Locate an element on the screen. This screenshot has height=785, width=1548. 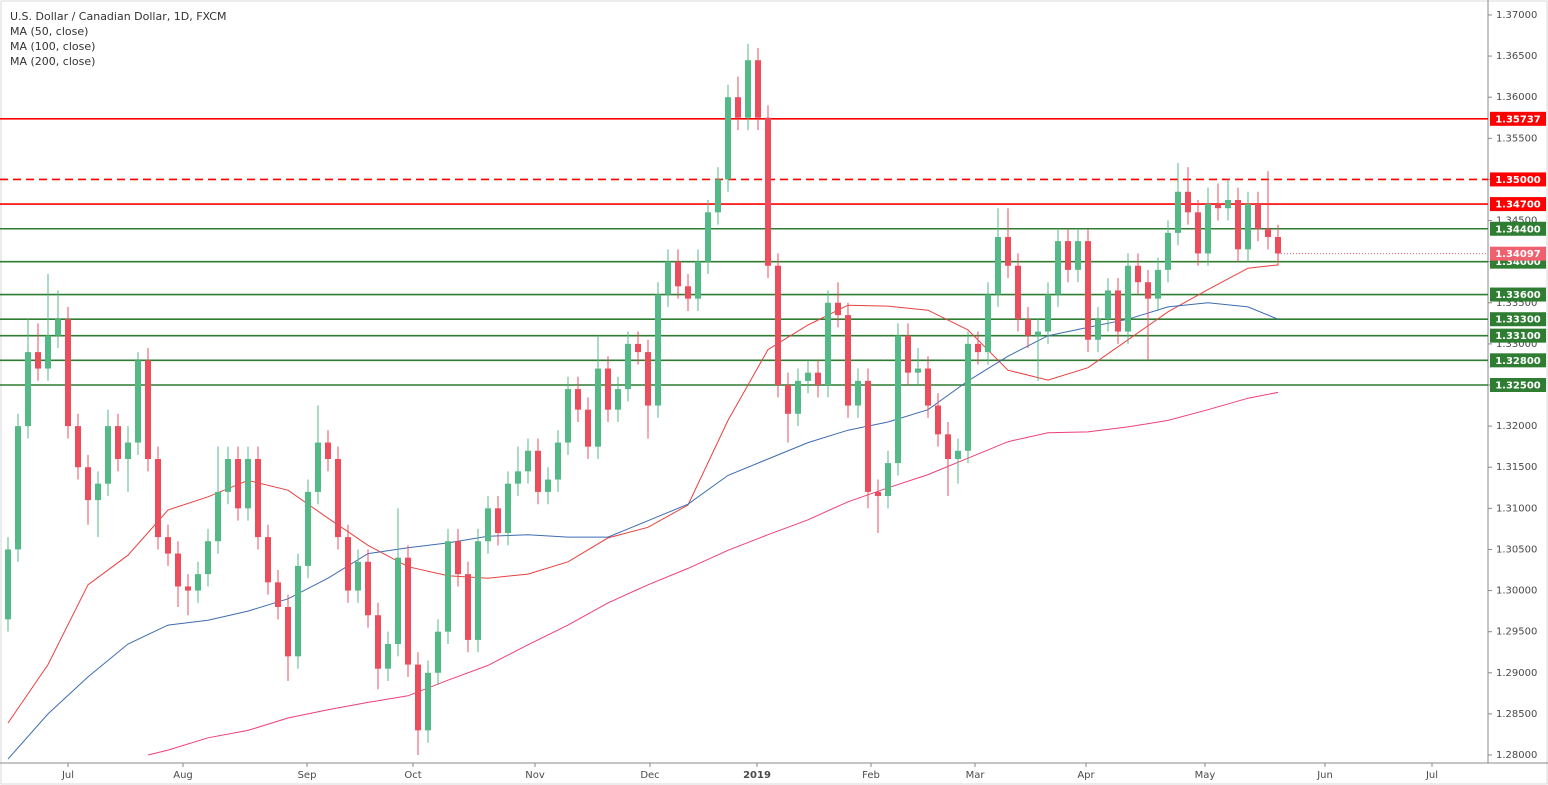
level-label: 1.32500 is located at coordinates (1518, 385).